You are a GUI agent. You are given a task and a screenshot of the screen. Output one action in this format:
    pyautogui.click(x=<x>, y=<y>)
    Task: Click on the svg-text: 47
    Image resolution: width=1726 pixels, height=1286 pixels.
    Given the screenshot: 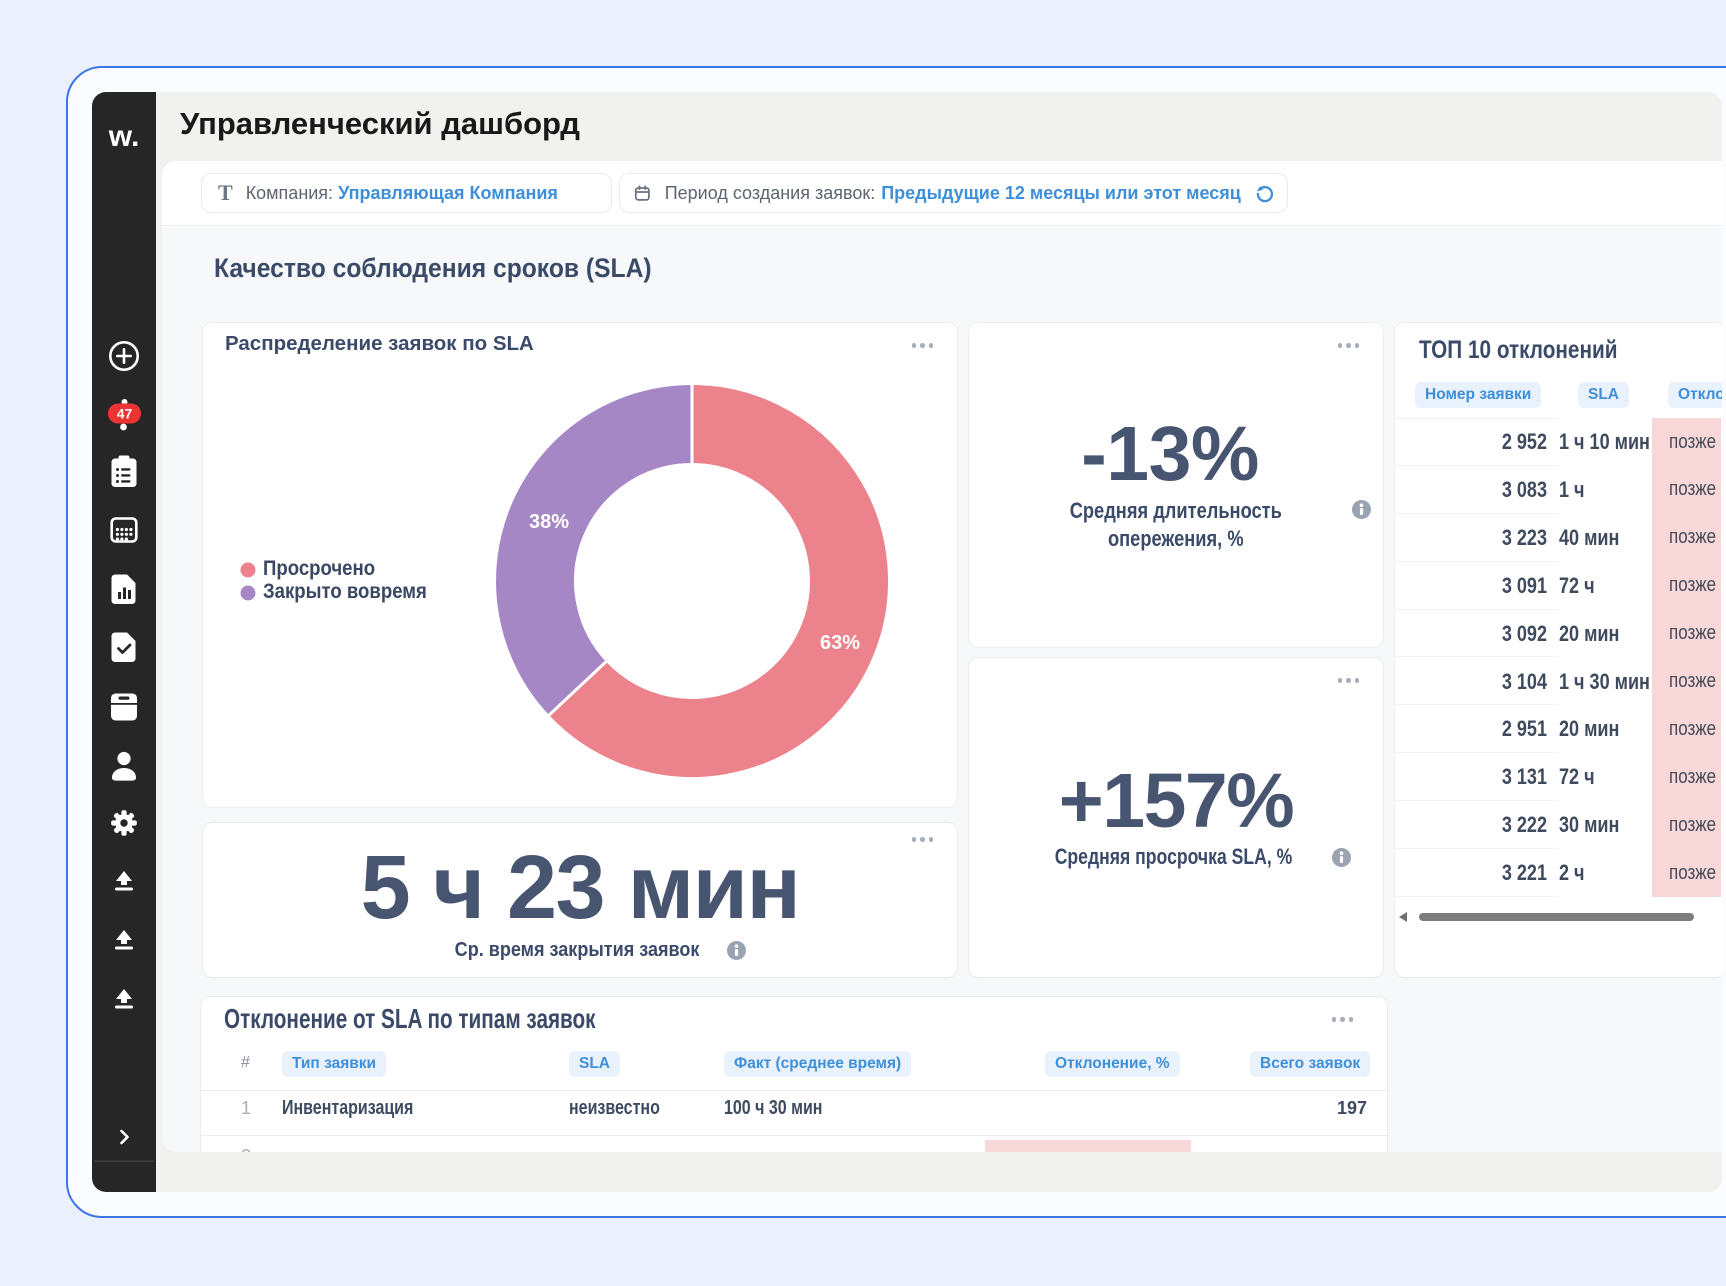 What is the action you would take?
    pyautogui.click(x=125, y=414)
    